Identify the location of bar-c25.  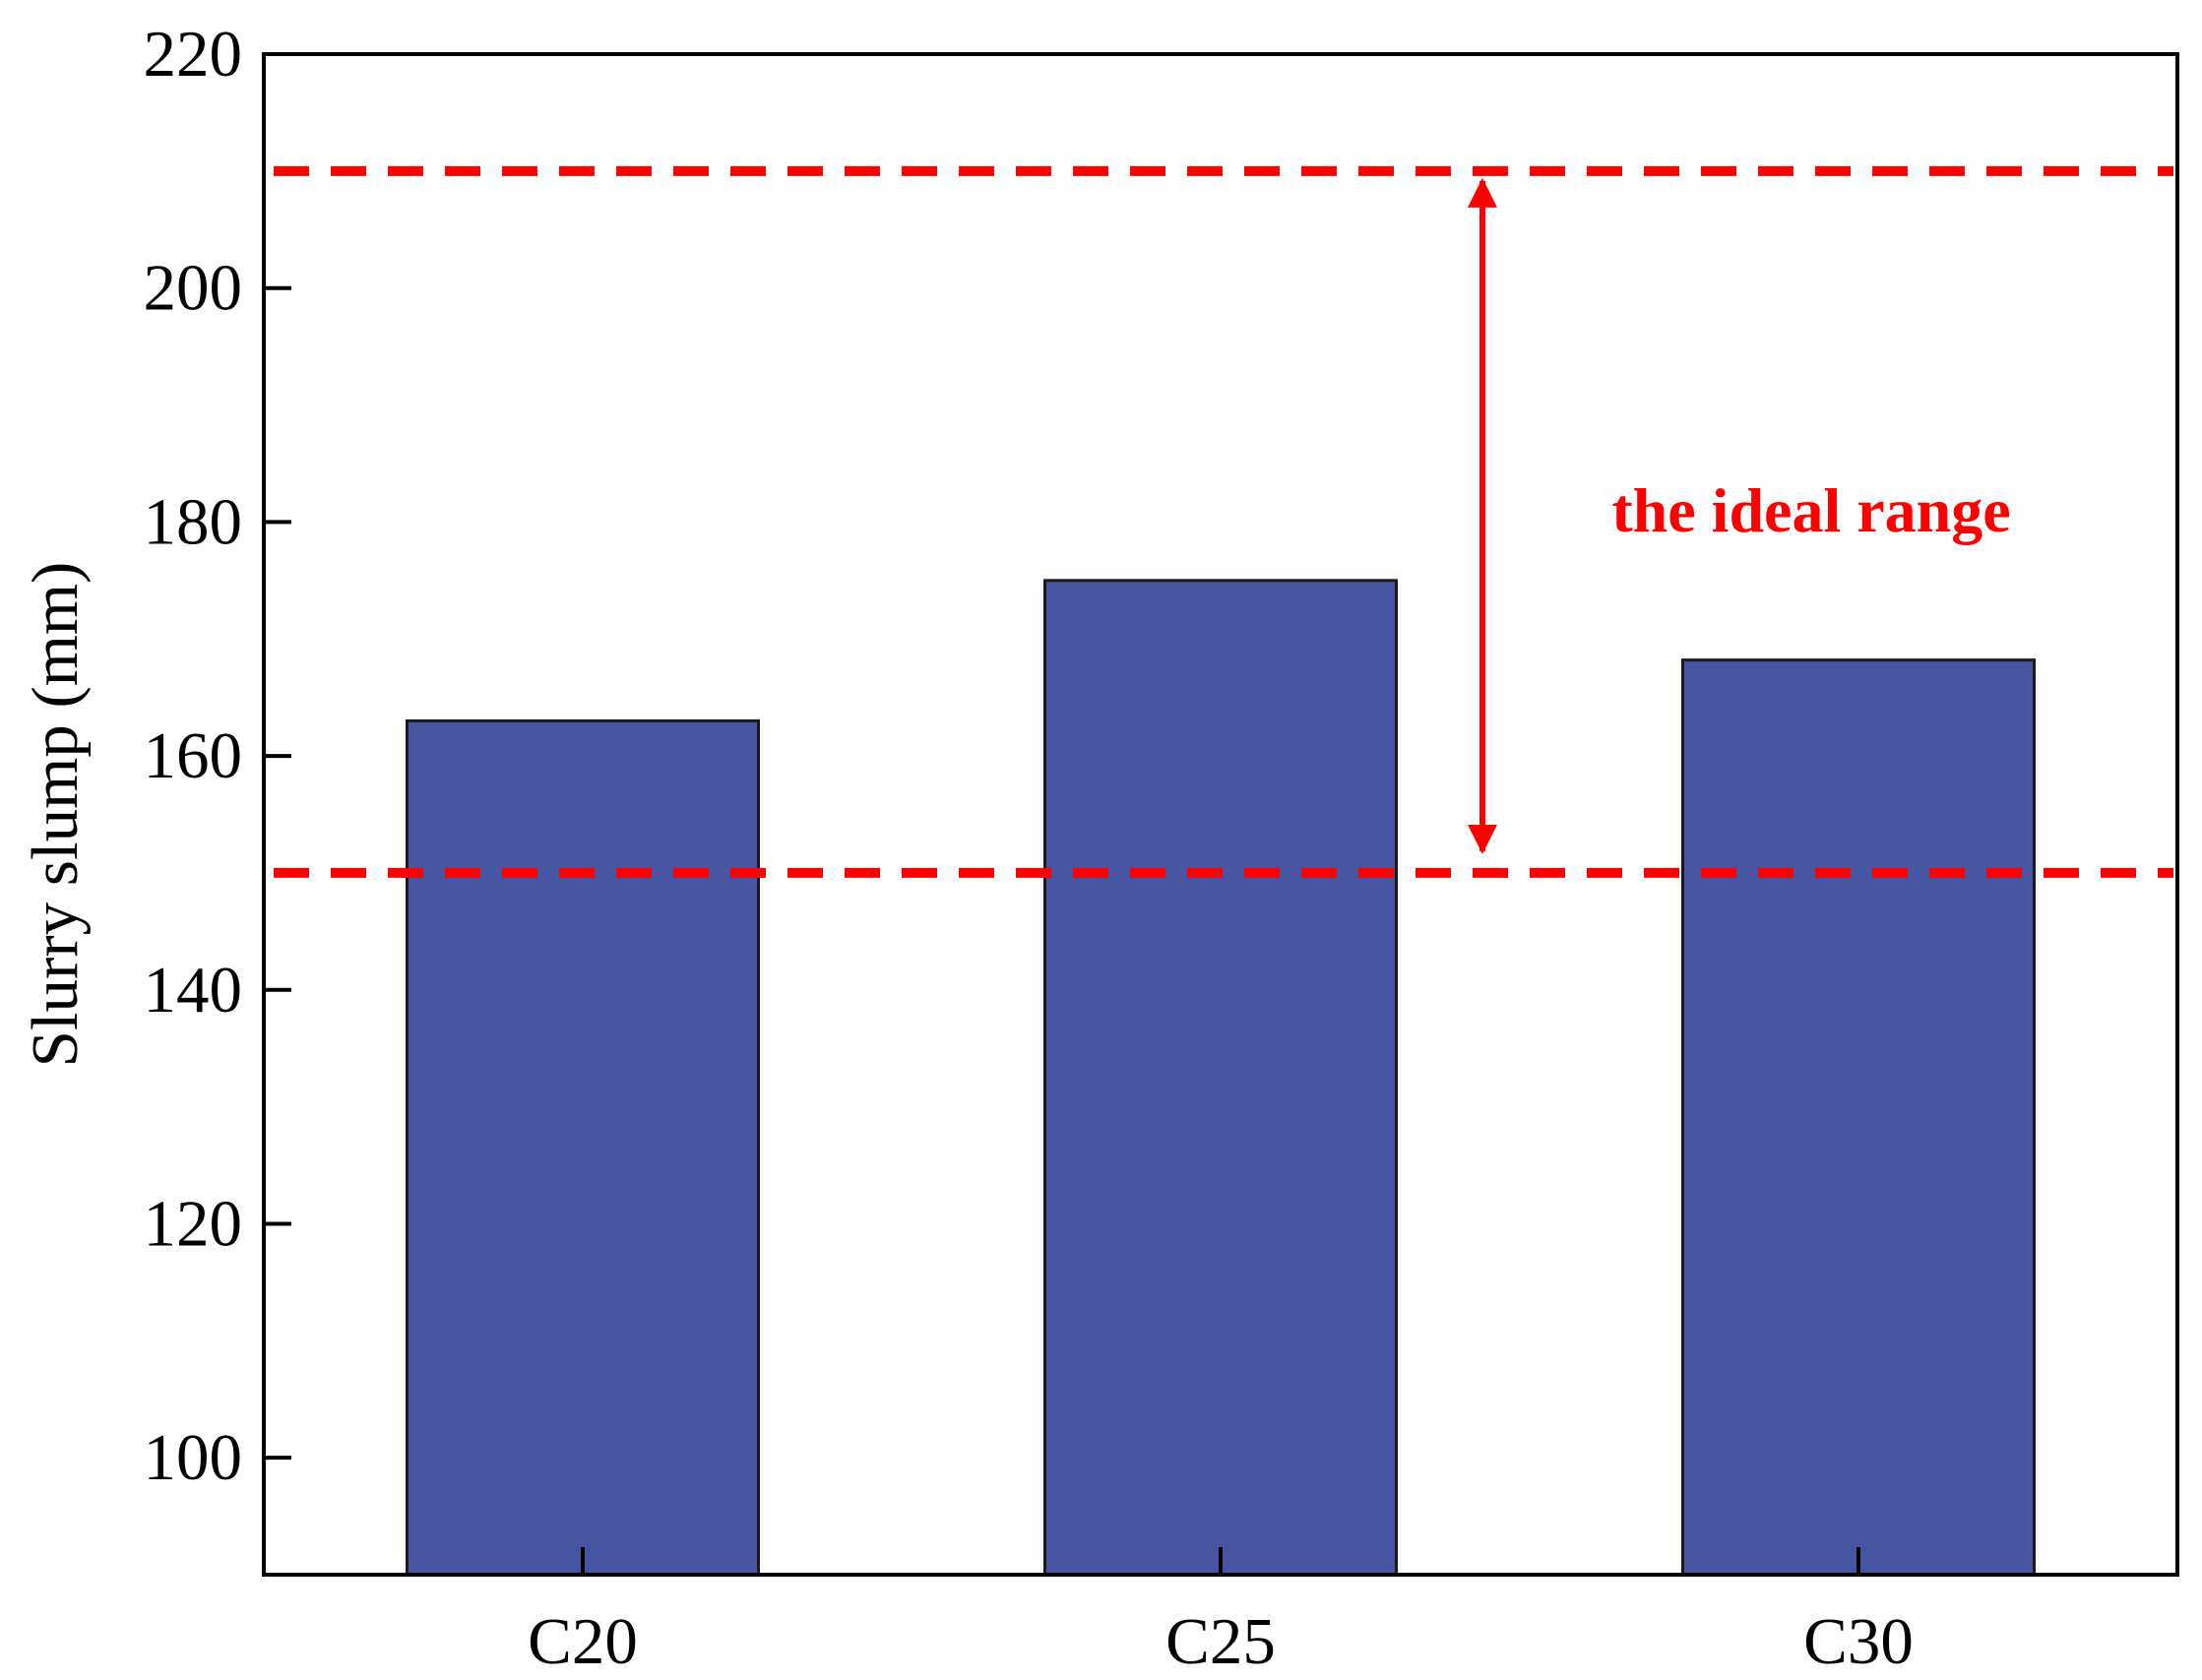
(1220, 1078).